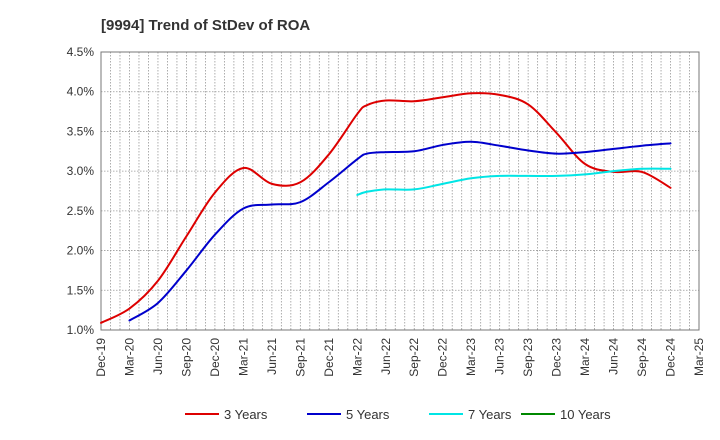  I want to click on legend-label: 10 Years, so click(585, 414).